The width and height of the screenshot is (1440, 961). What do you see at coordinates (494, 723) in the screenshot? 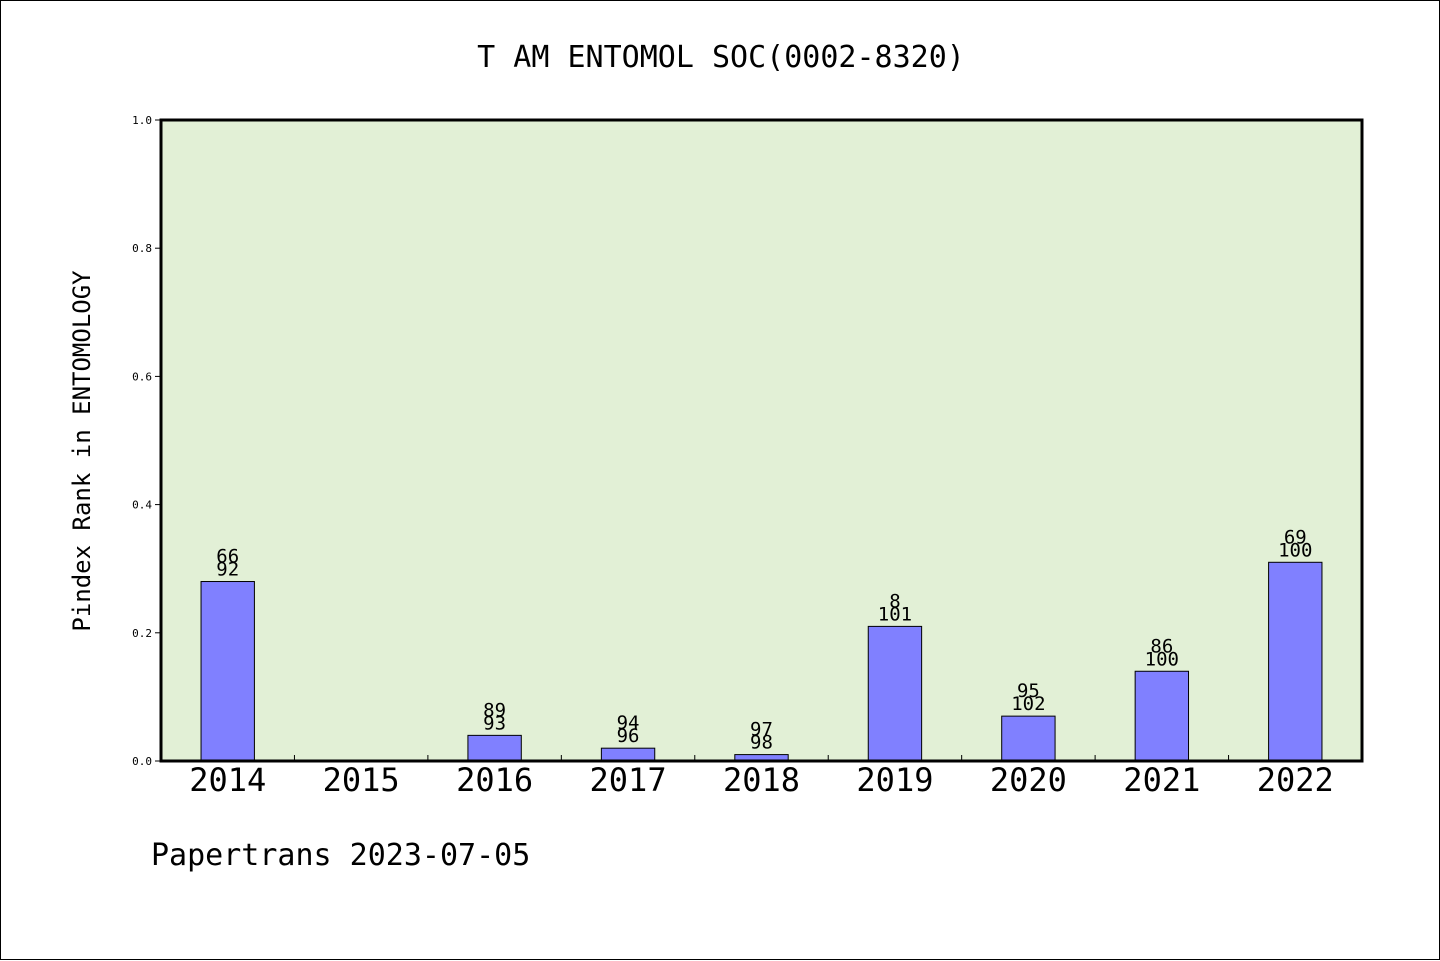
I see `bar-total-label: 93` at bounding box center [494, 723].